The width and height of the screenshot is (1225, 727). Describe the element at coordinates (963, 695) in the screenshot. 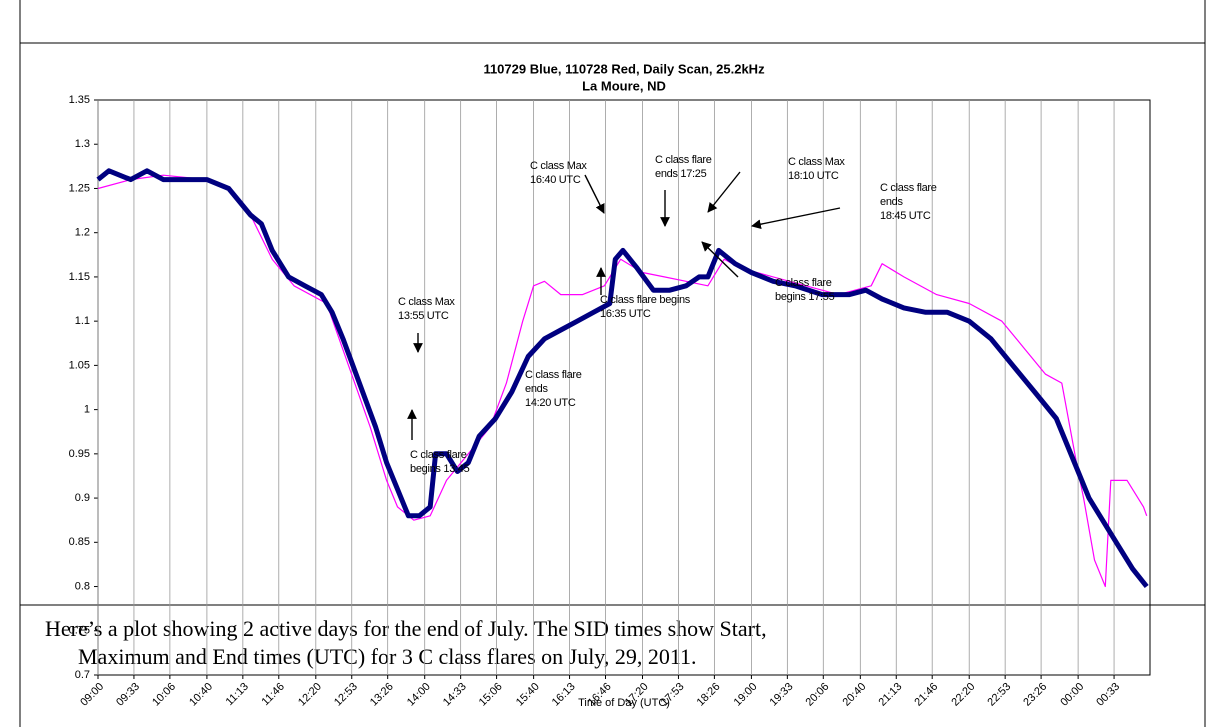

I see `x-tick-label: 22:20` at that location.